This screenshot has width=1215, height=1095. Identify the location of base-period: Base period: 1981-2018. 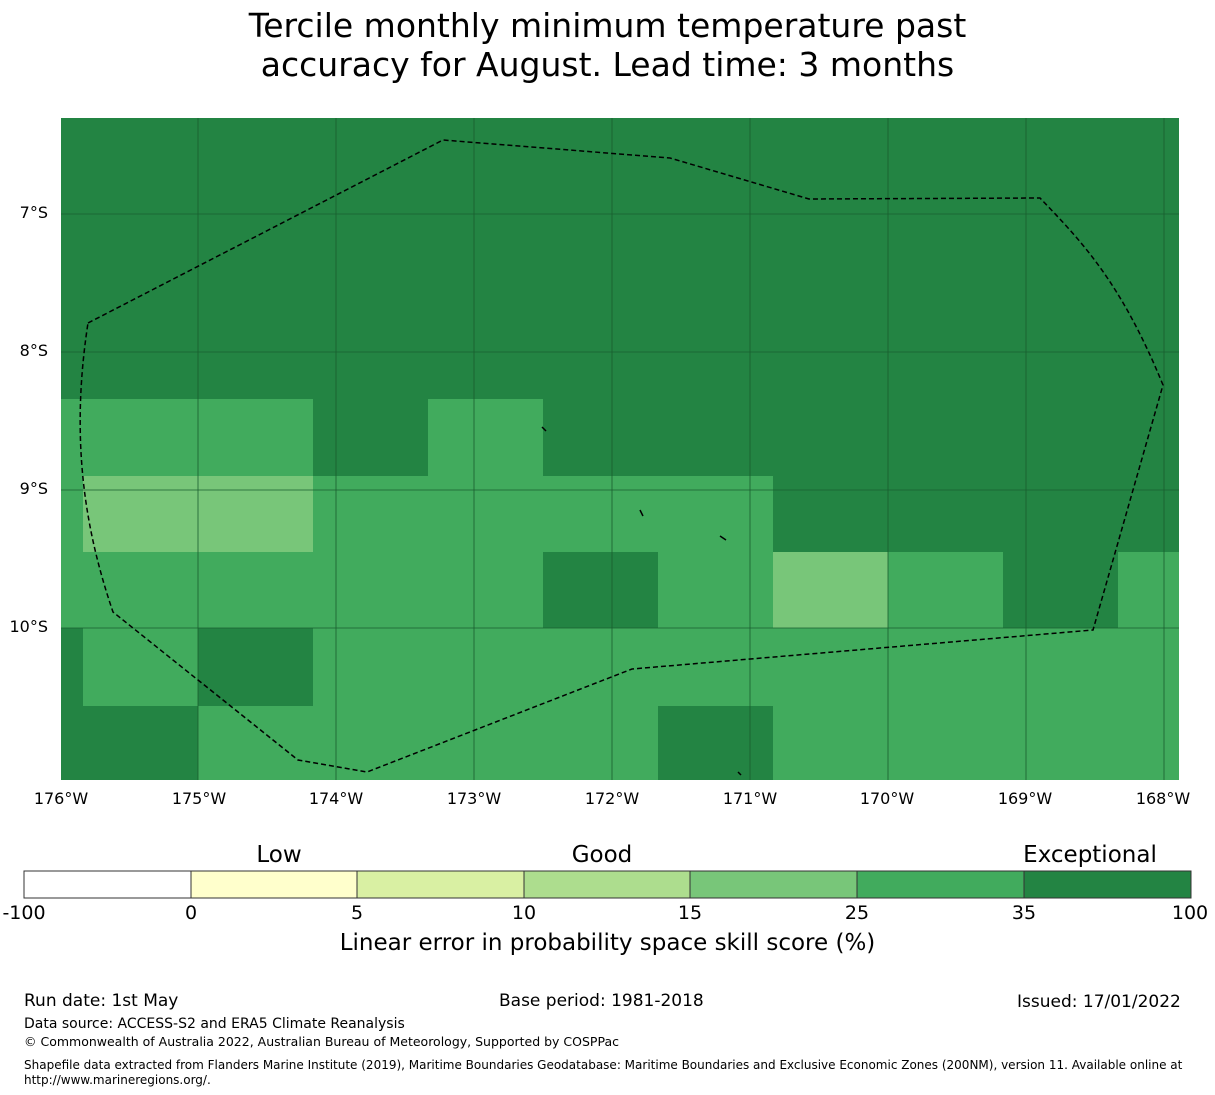
(601, 1001).